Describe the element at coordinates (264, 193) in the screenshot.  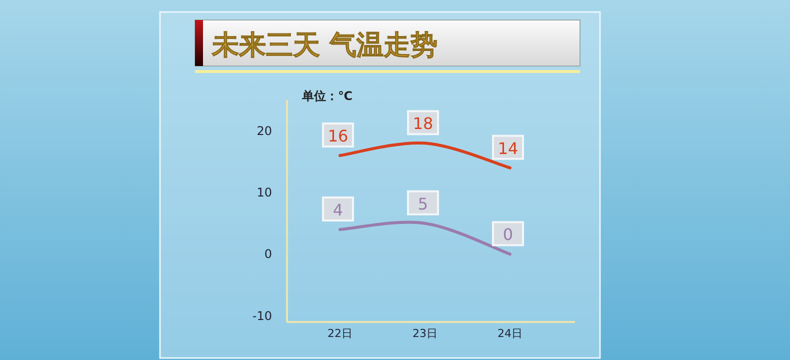
I see `y-tick-label: 10` at that location.